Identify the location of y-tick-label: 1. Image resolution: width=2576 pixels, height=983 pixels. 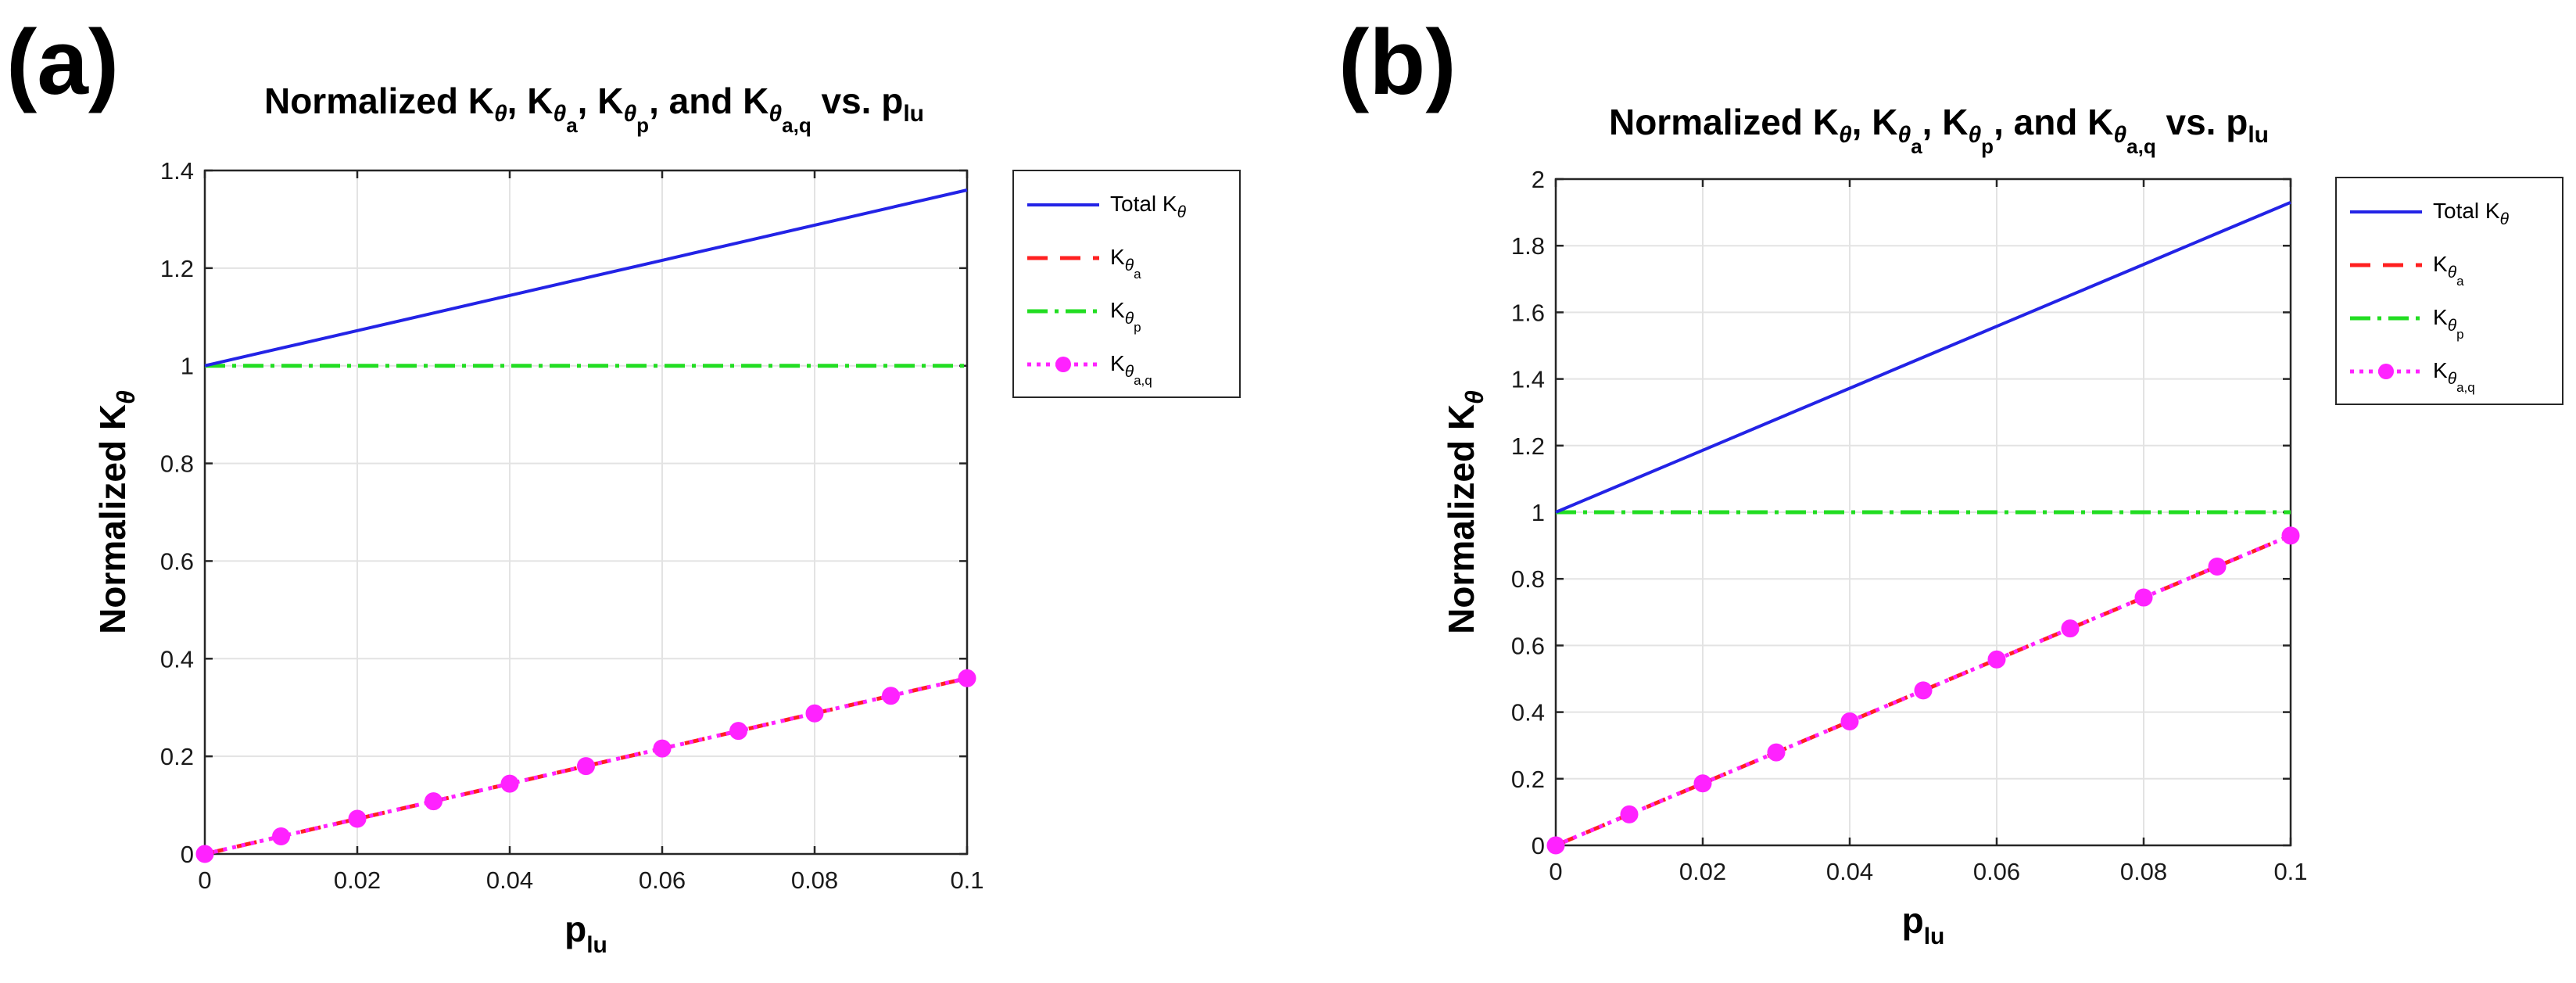
(1538, 512).